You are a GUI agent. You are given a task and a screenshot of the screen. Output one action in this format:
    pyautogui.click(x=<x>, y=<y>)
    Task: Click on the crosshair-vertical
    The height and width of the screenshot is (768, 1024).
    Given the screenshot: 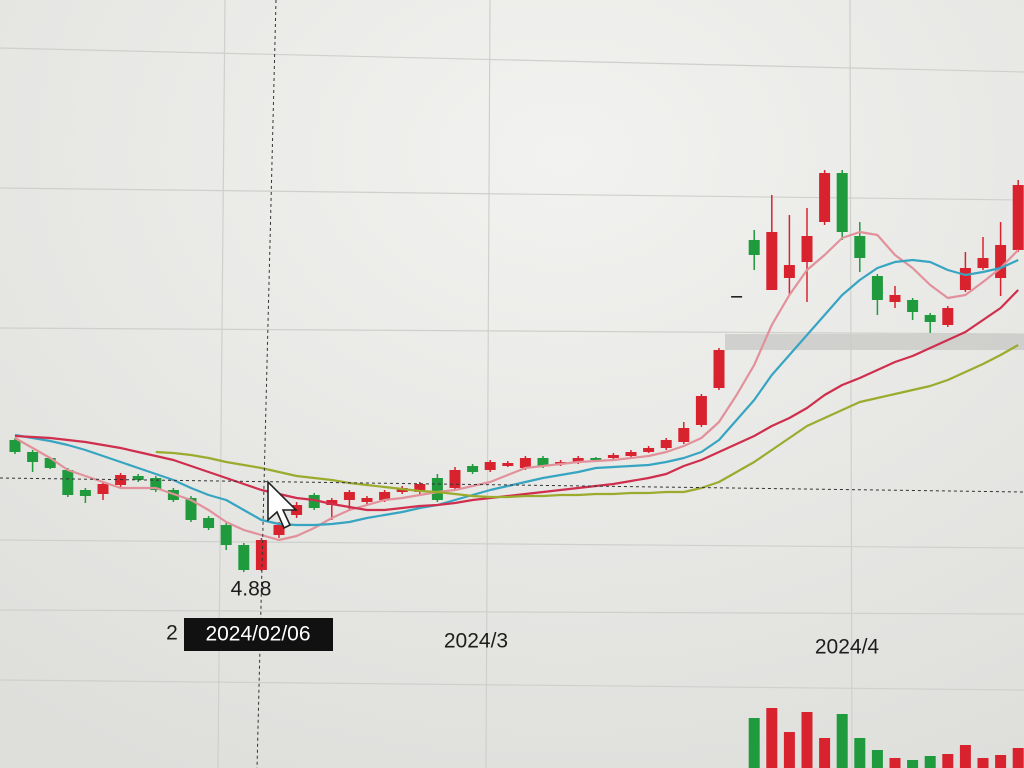 What is the action you would take?
    pyautogui.click(x=266, y=384)
    